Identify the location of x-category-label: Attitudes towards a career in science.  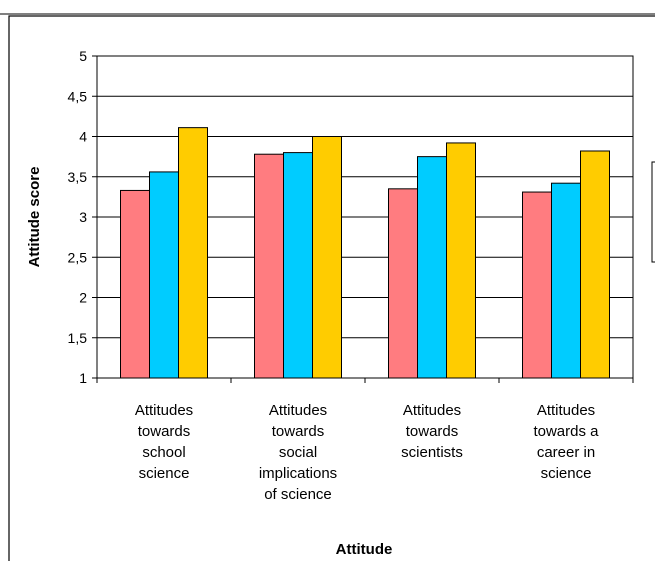
(566, 442).